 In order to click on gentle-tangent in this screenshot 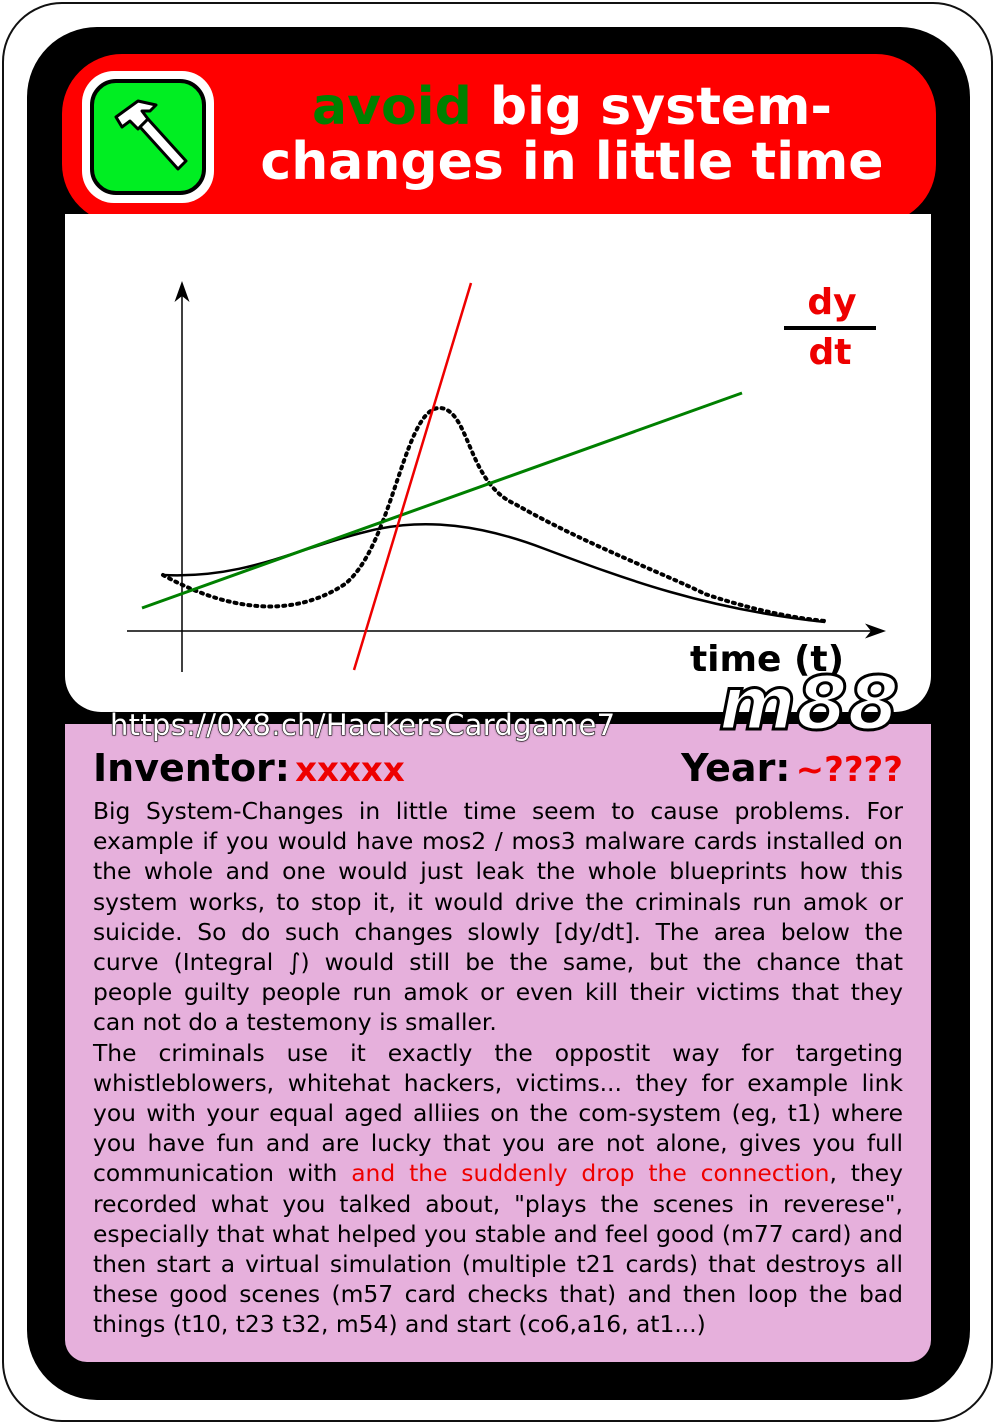, I will do `click(442, 500)`.